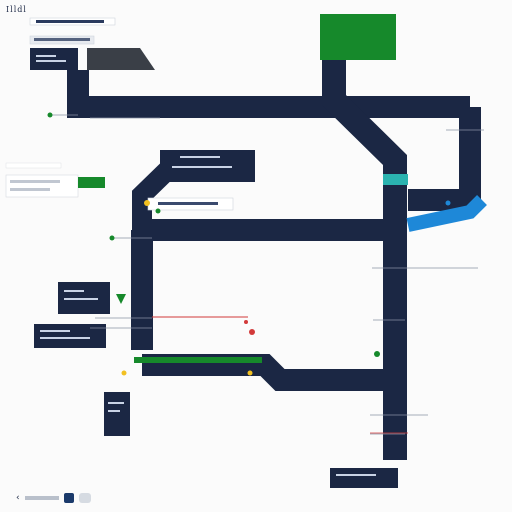 This screenshot has height=512, width=512. What do you see at coordinates (121, 59) in the screenshot?
I see `top-left-tab-shape` at bounding box center [121, 59].